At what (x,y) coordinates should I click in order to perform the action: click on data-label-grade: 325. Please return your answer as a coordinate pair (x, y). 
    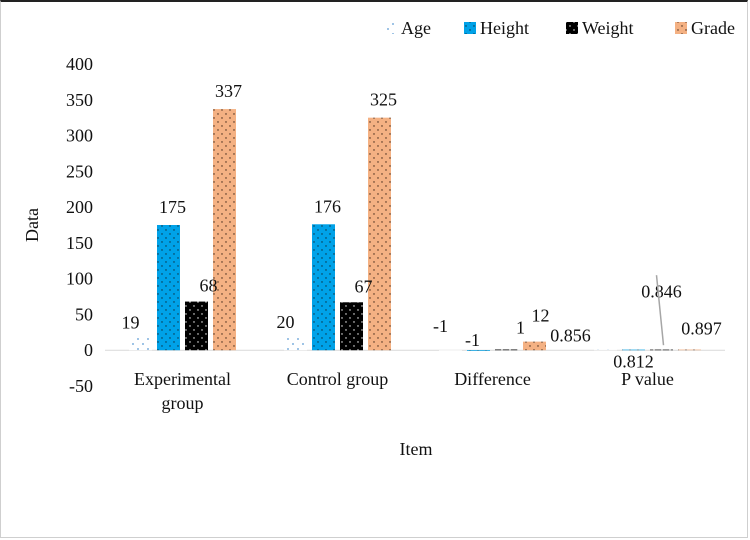
    Looking at the image, I should click on (383, 100).